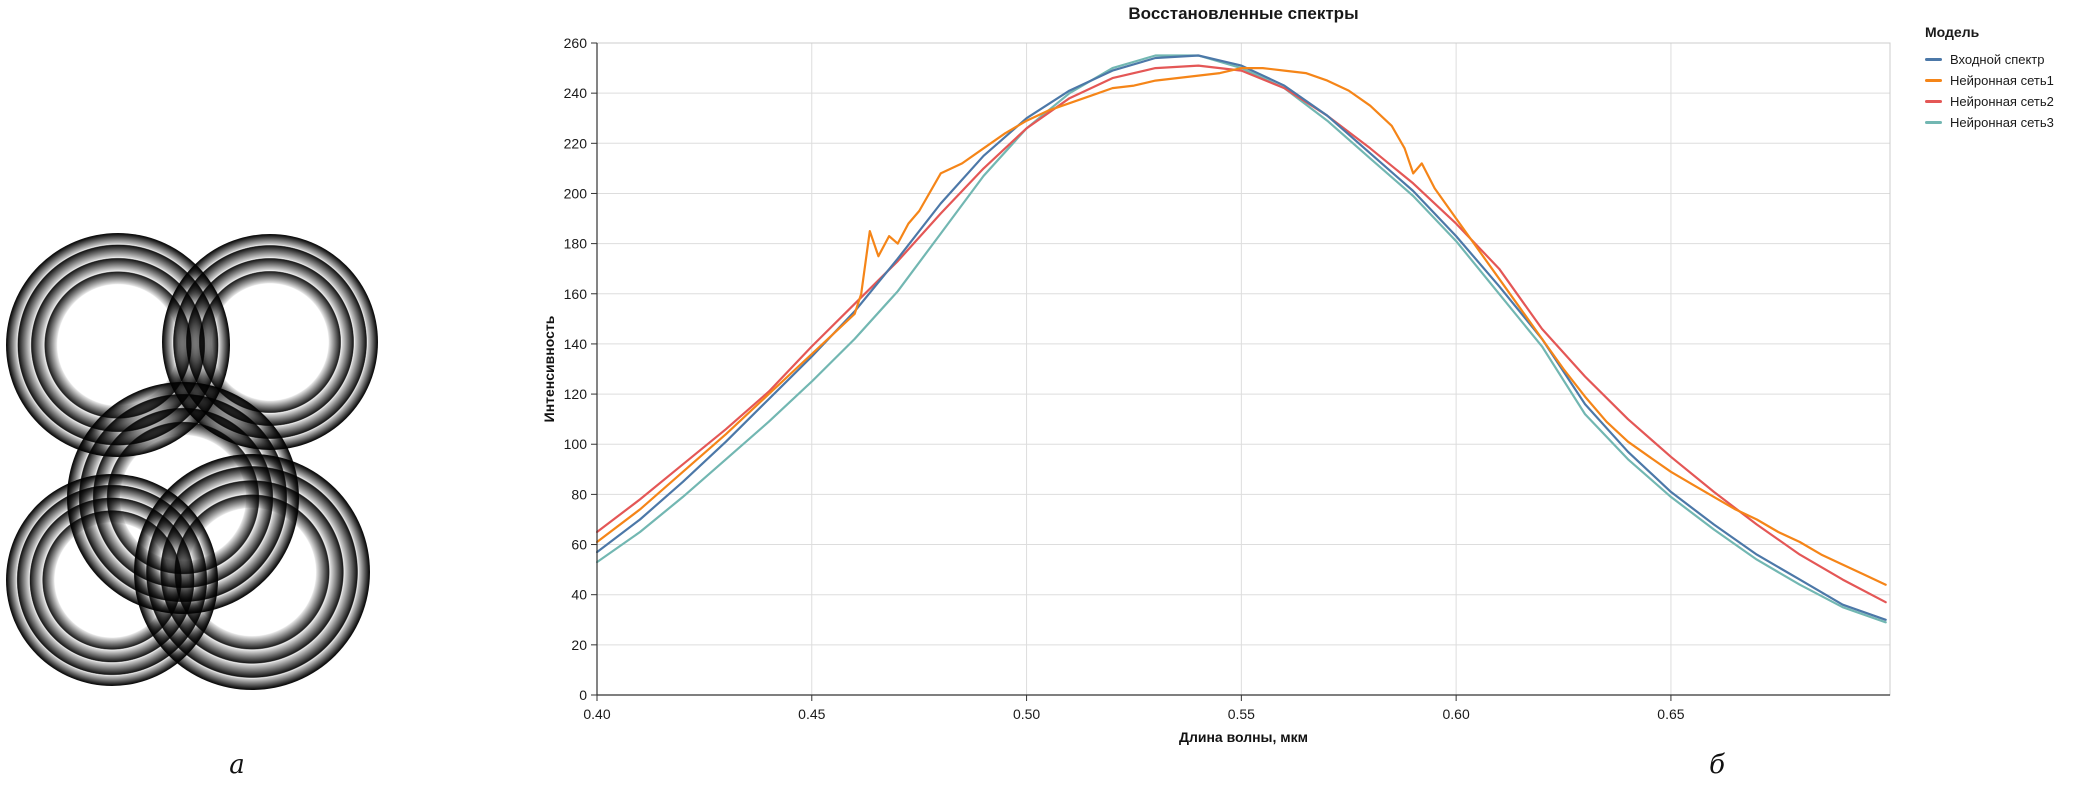 The height and width of the screenshot is (794, 2086). Describe the element at coordinates (2002, 101) in the screenshot. I see `legend-item-label: Нейронная сеть2` at that location.